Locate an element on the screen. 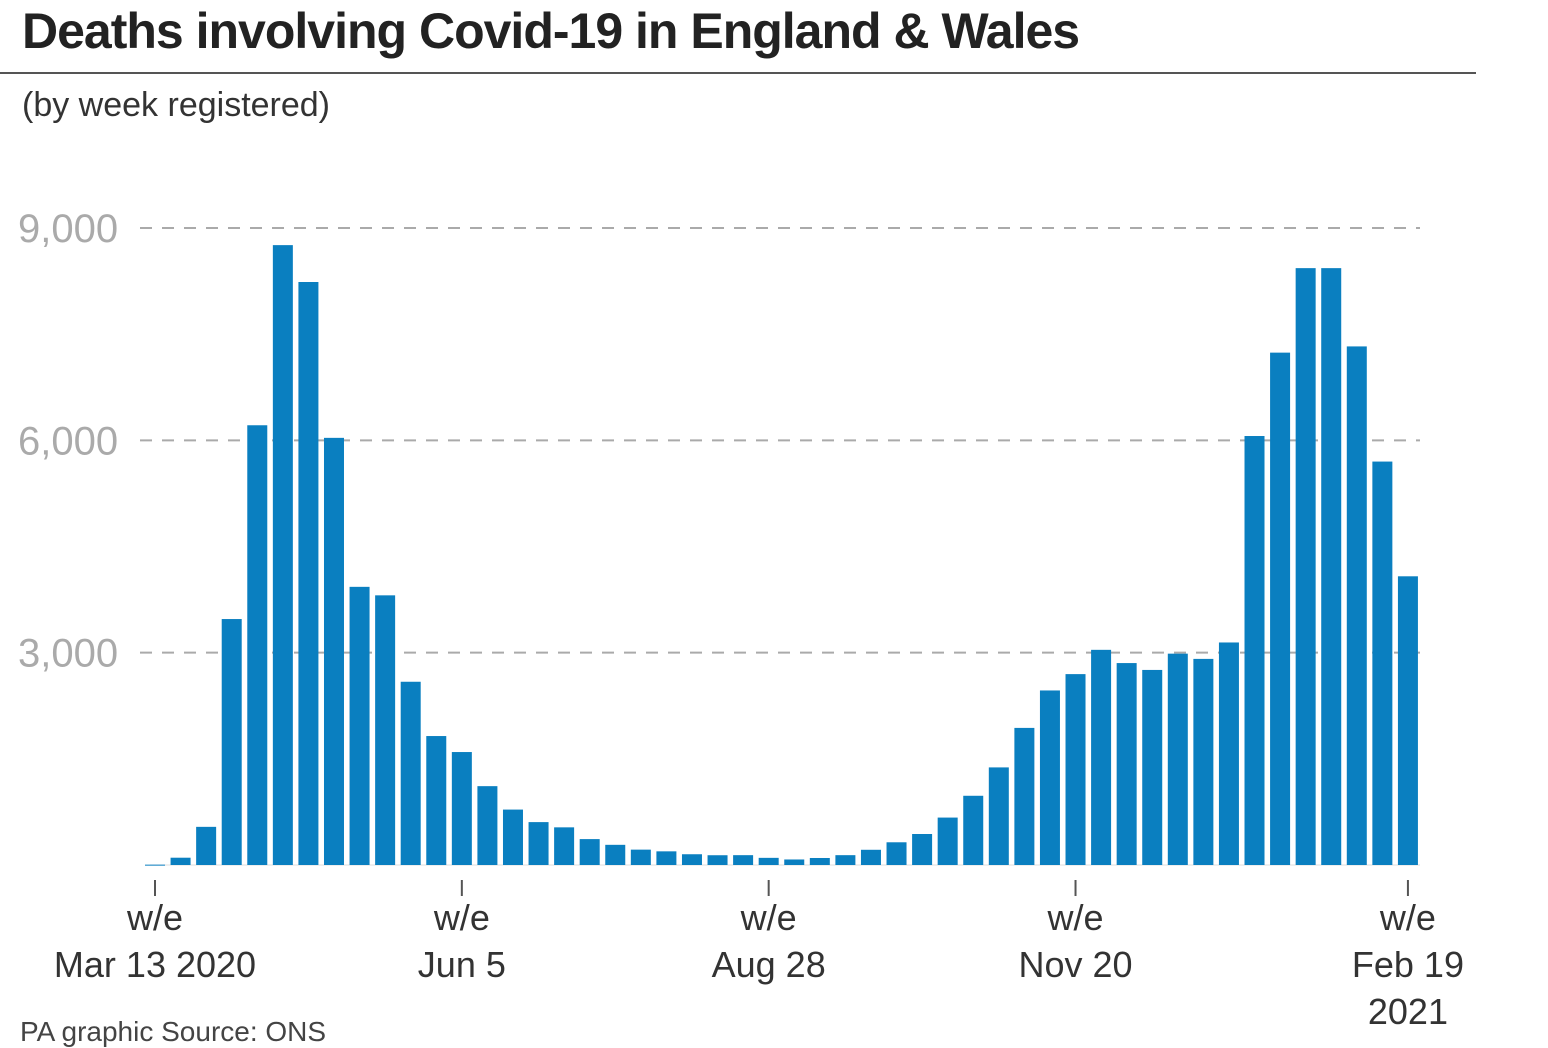 This screenshot has width=1548, height=1048. x-tick-label: Nov 20 is located at coordinates (1075, 964).